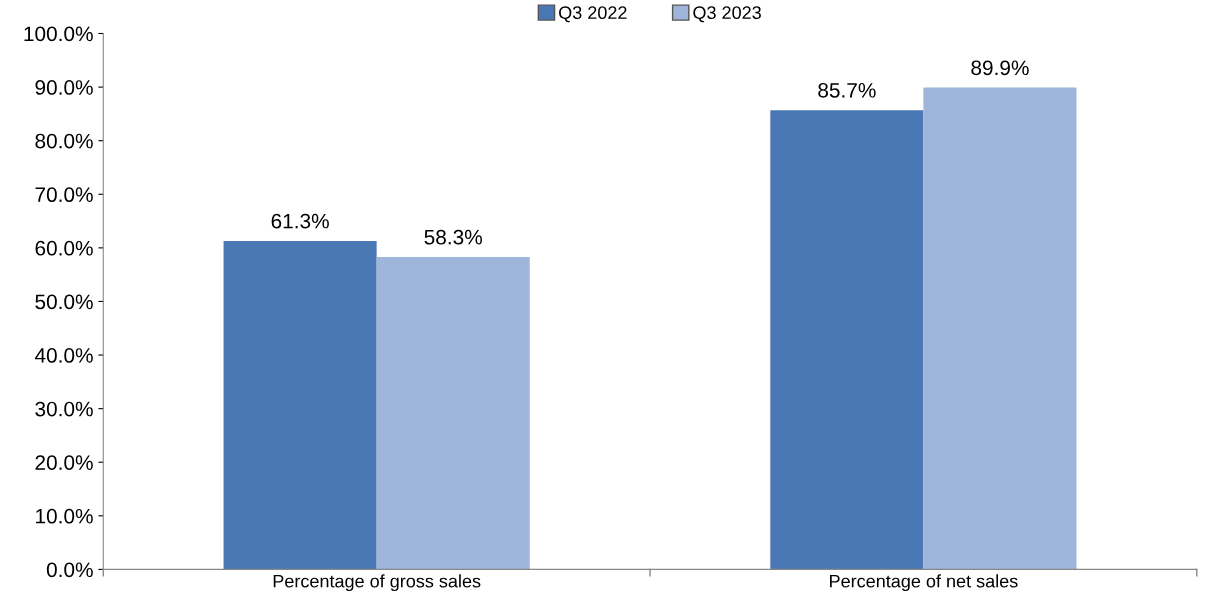 This screenshot has width=1215, height=609. What do you see at coordinates (727, 14) in the screenshot?
I see `legend-label: Q3 2023` at bounding box center [727, 14].